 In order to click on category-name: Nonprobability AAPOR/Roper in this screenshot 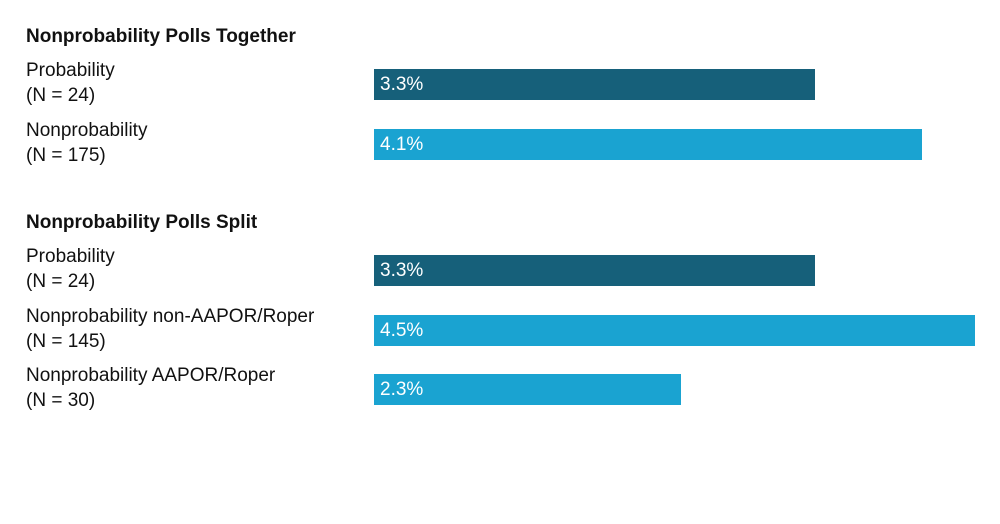, I will do `click(151, 375)`.